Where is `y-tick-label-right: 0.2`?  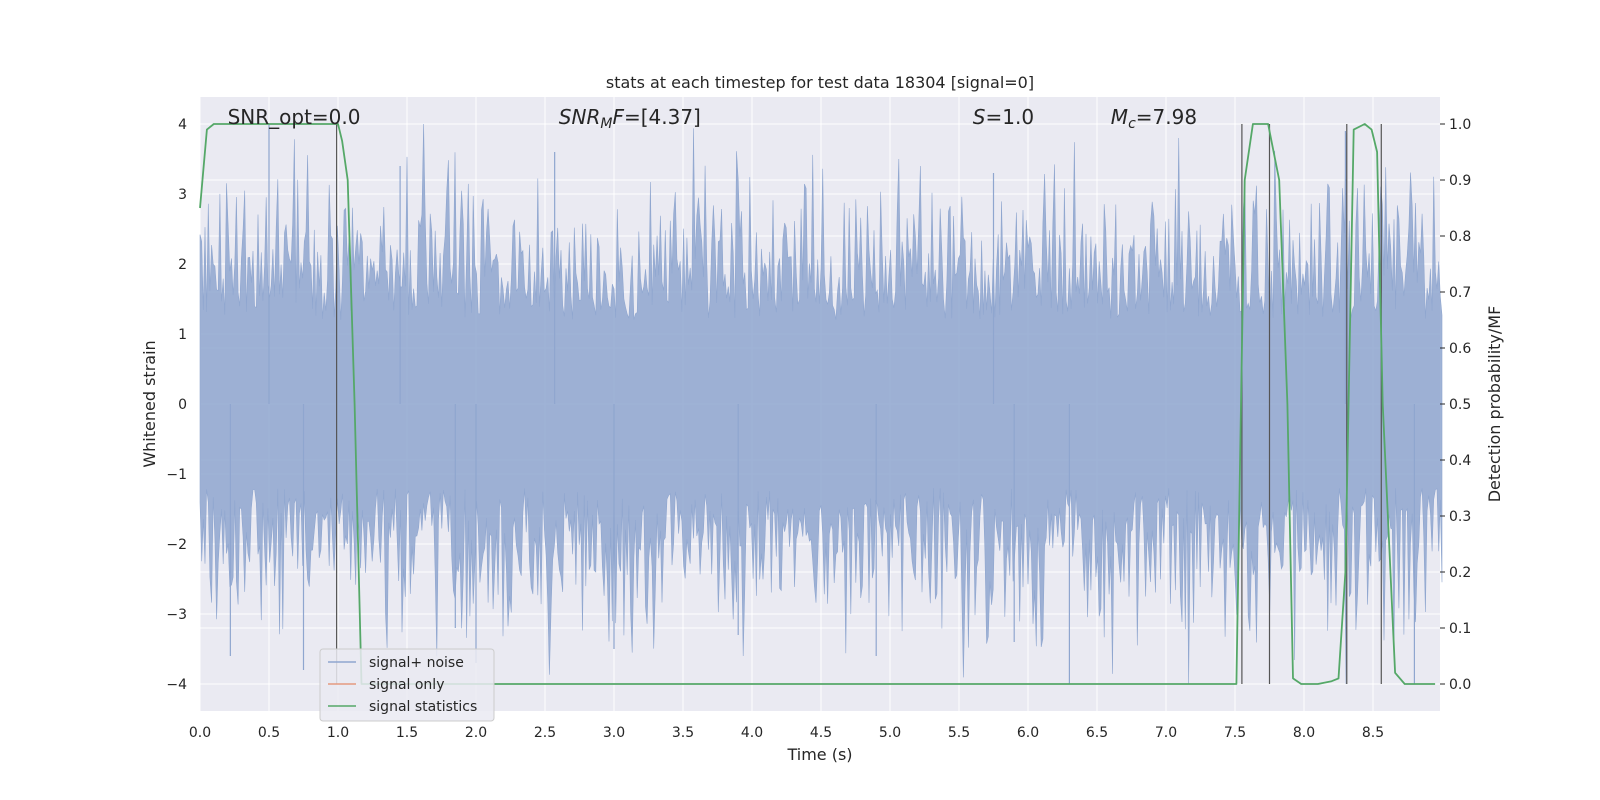 y-tick-label-right: 0.2 is located at coordinates (1460, 573).